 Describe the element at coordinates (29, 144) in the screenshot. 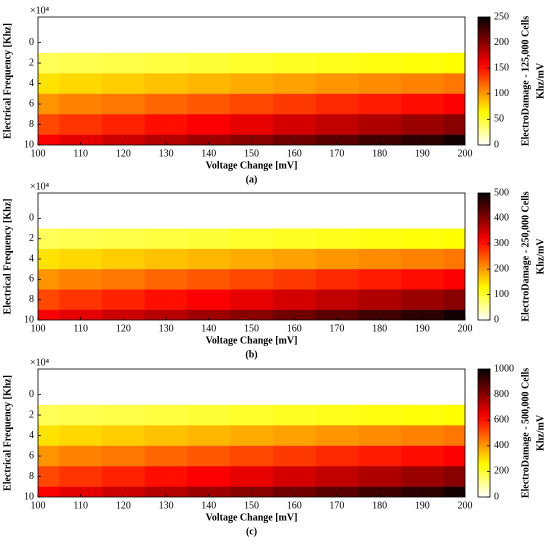

I see `y-tick-label: 10` at that location.